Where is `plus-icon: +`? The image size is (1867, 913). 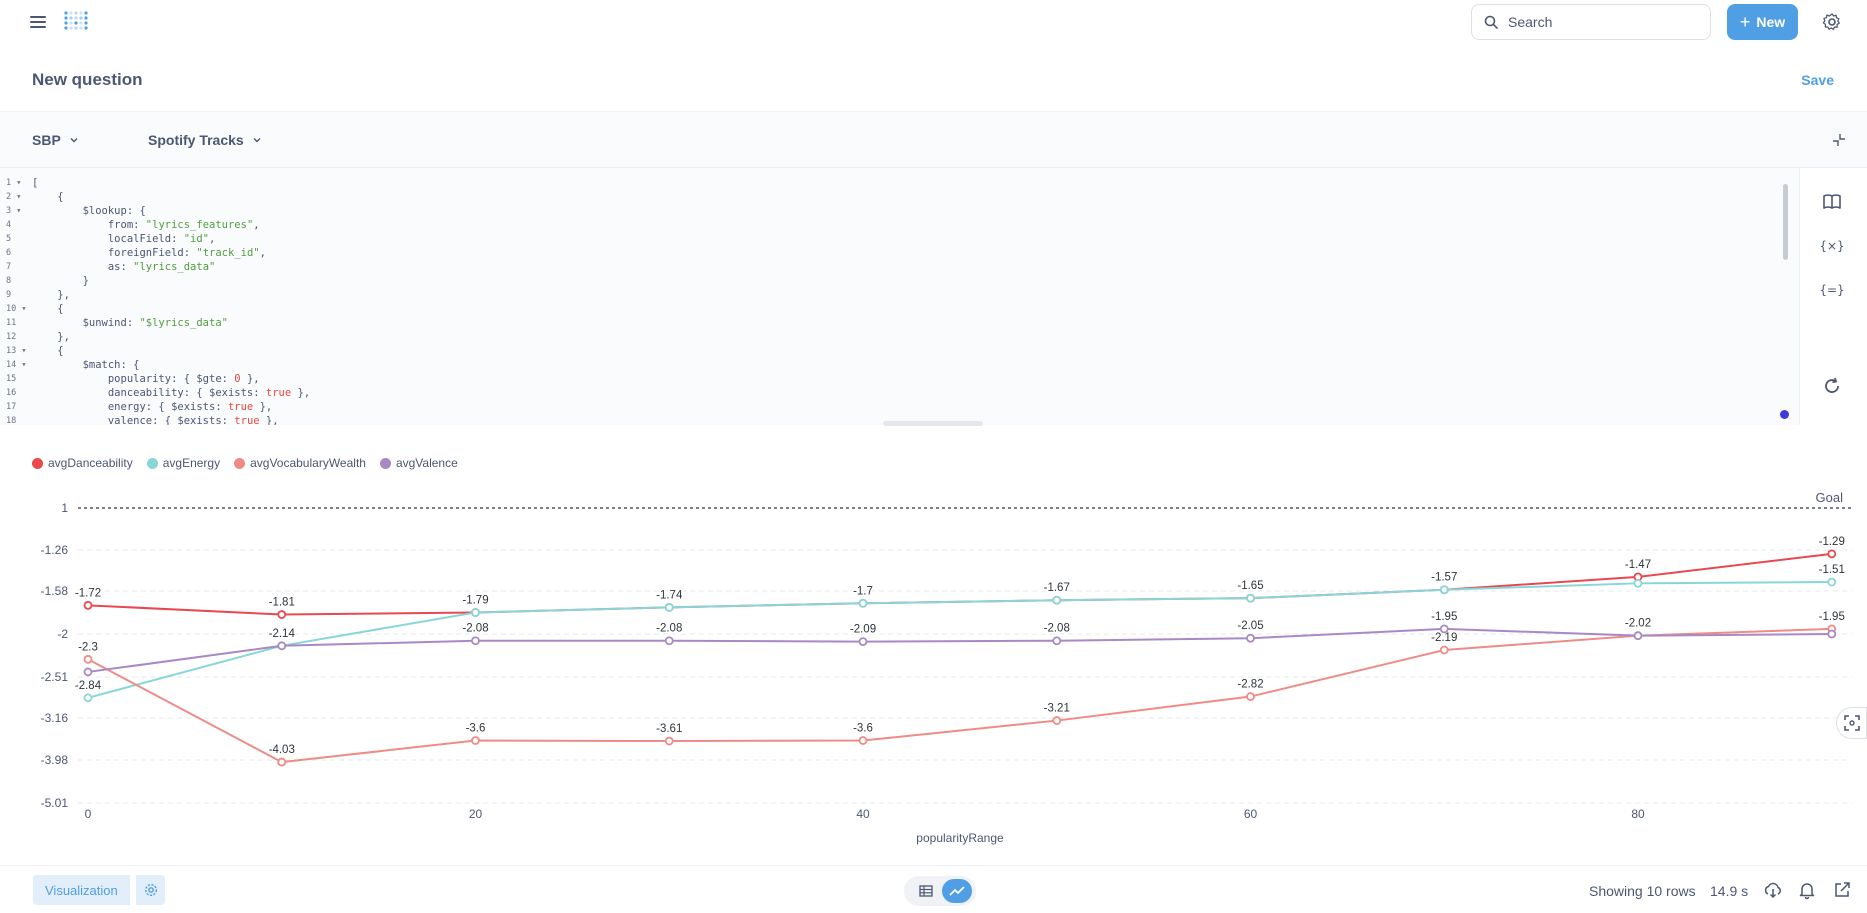 plus-icon: + is located at coordinates (1745, 21).